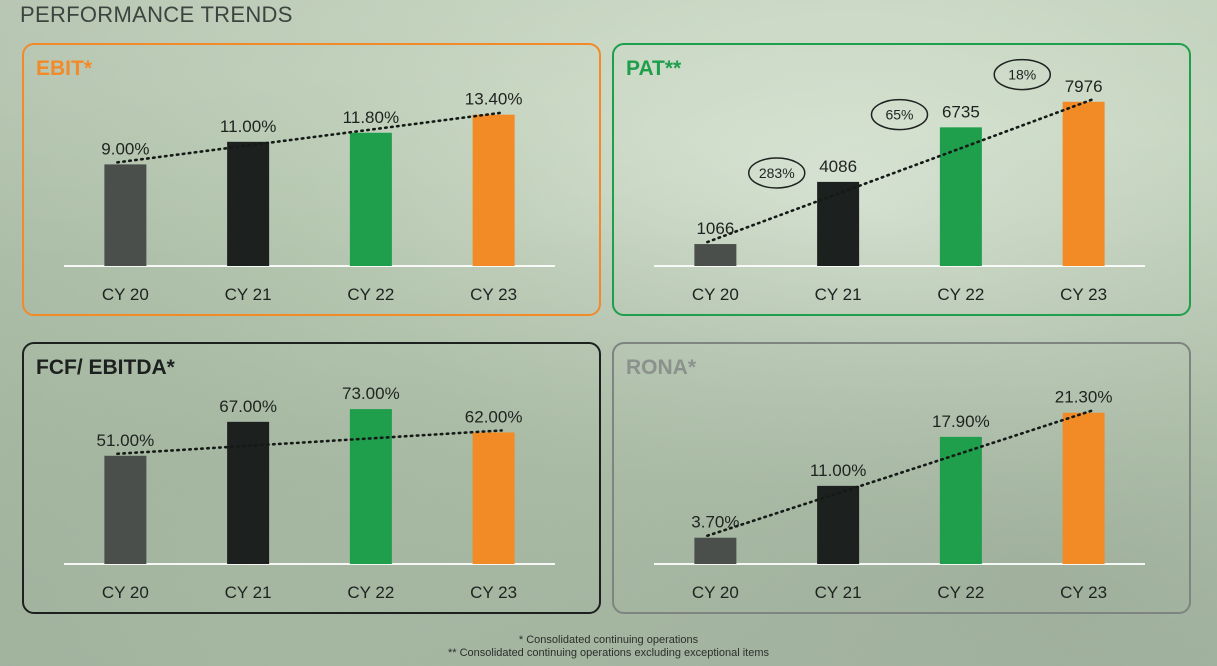 The width and height of the screenshot is (1217, 666). Describe the element at coordinates (1084, 86) in the screenshot. I see `pat-data-label: 7976` at that location.